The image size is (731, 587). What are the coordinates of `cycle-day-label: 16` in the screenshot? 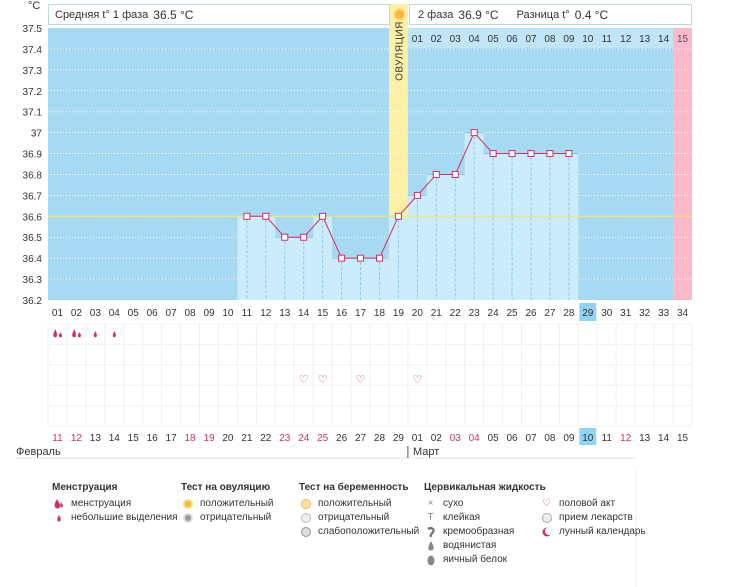 It's located at (342, 313).